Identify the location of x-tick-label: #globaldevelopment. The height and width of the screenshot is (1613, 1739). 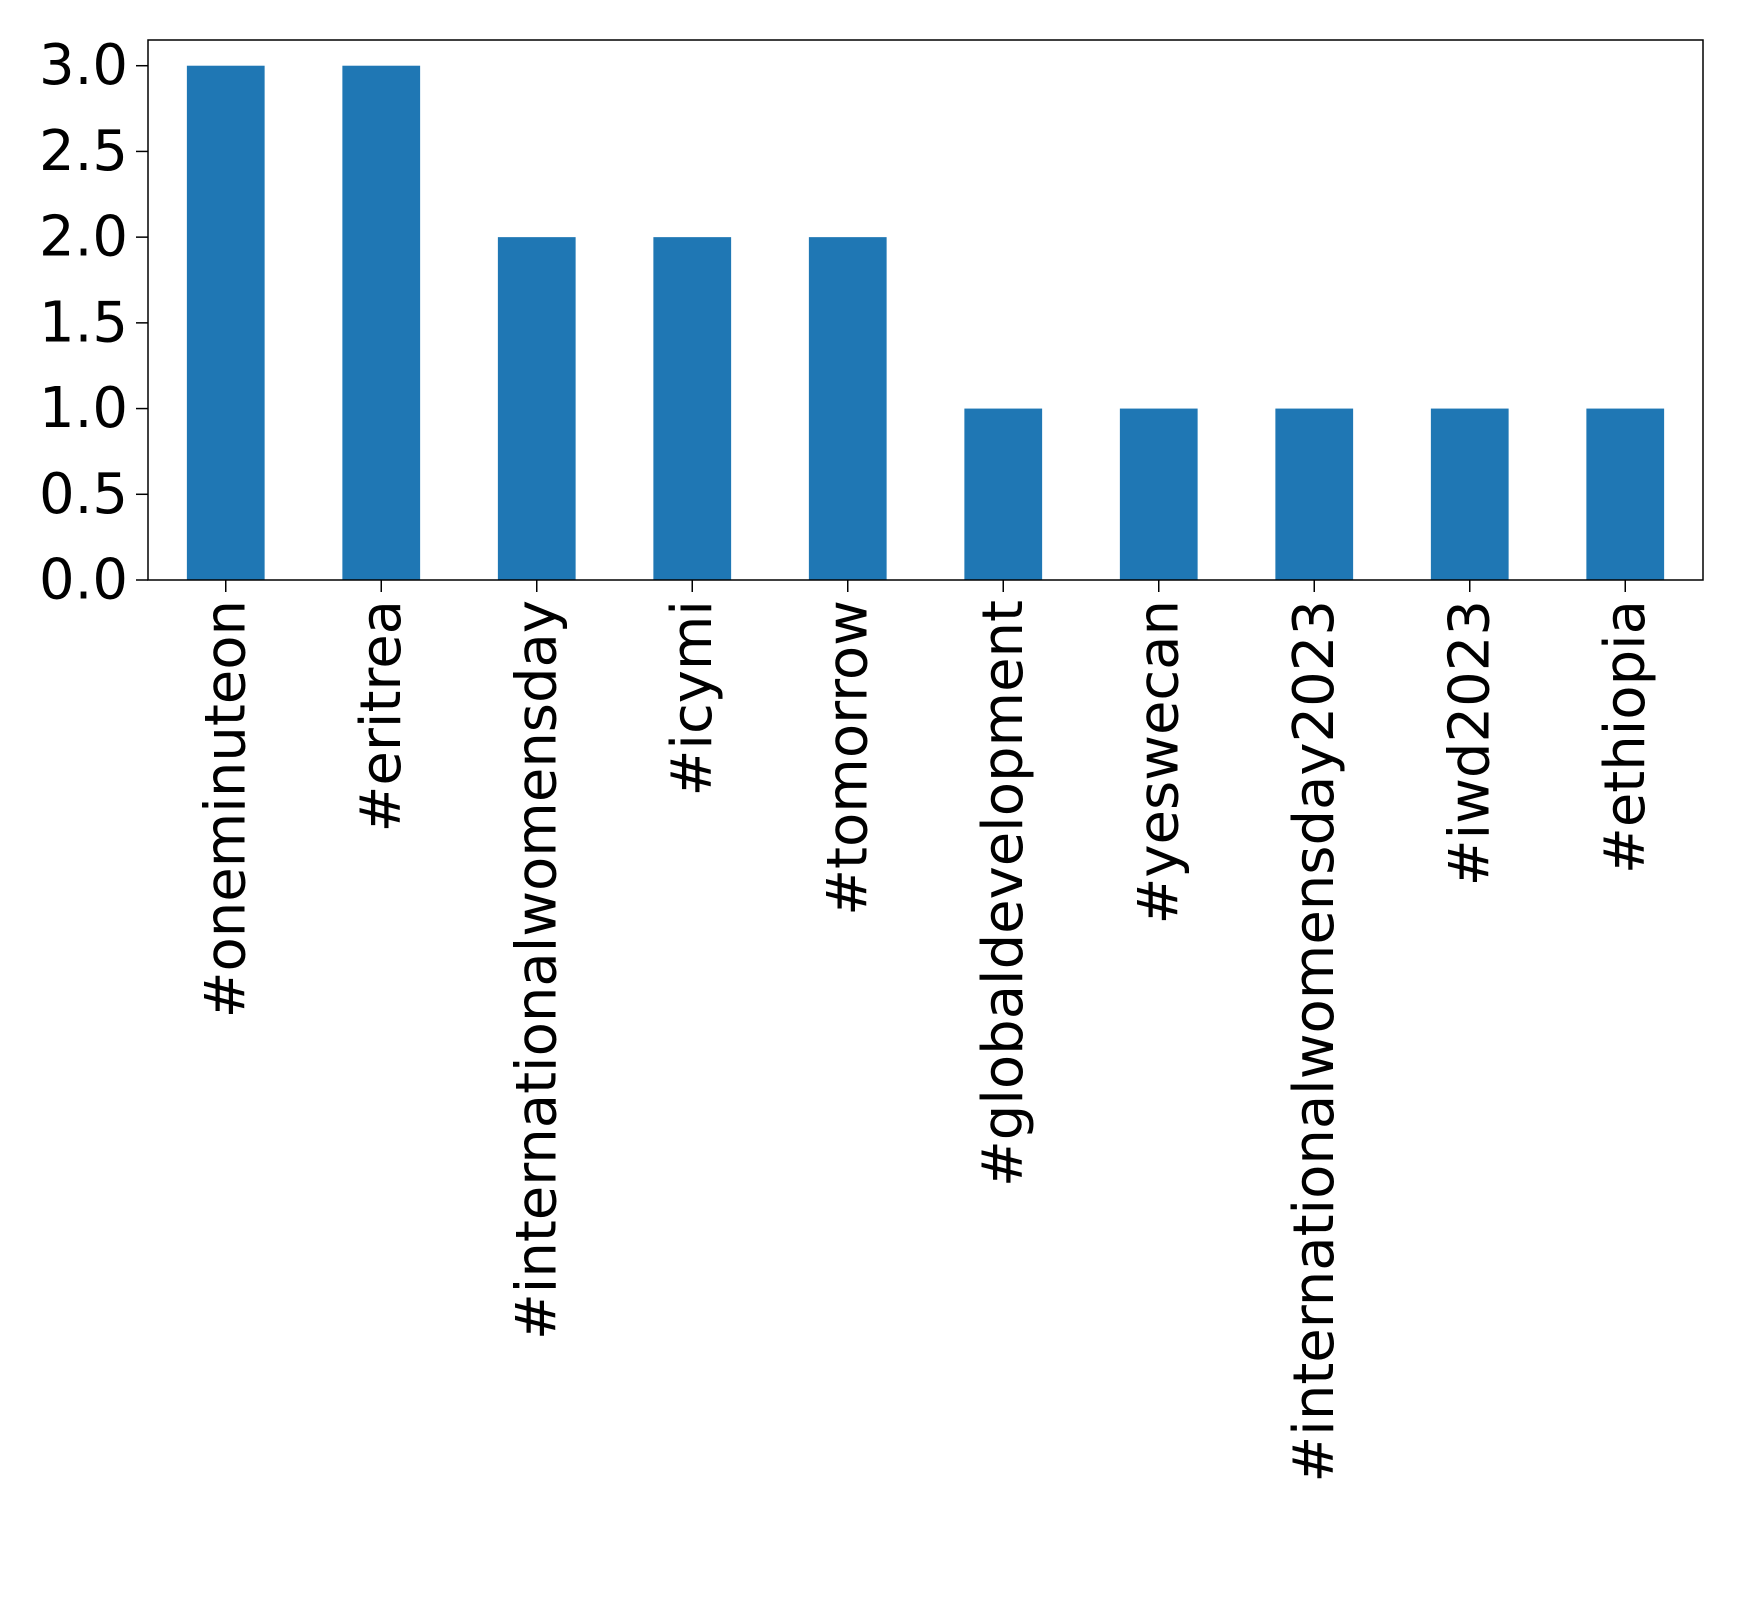
(1003, 893).